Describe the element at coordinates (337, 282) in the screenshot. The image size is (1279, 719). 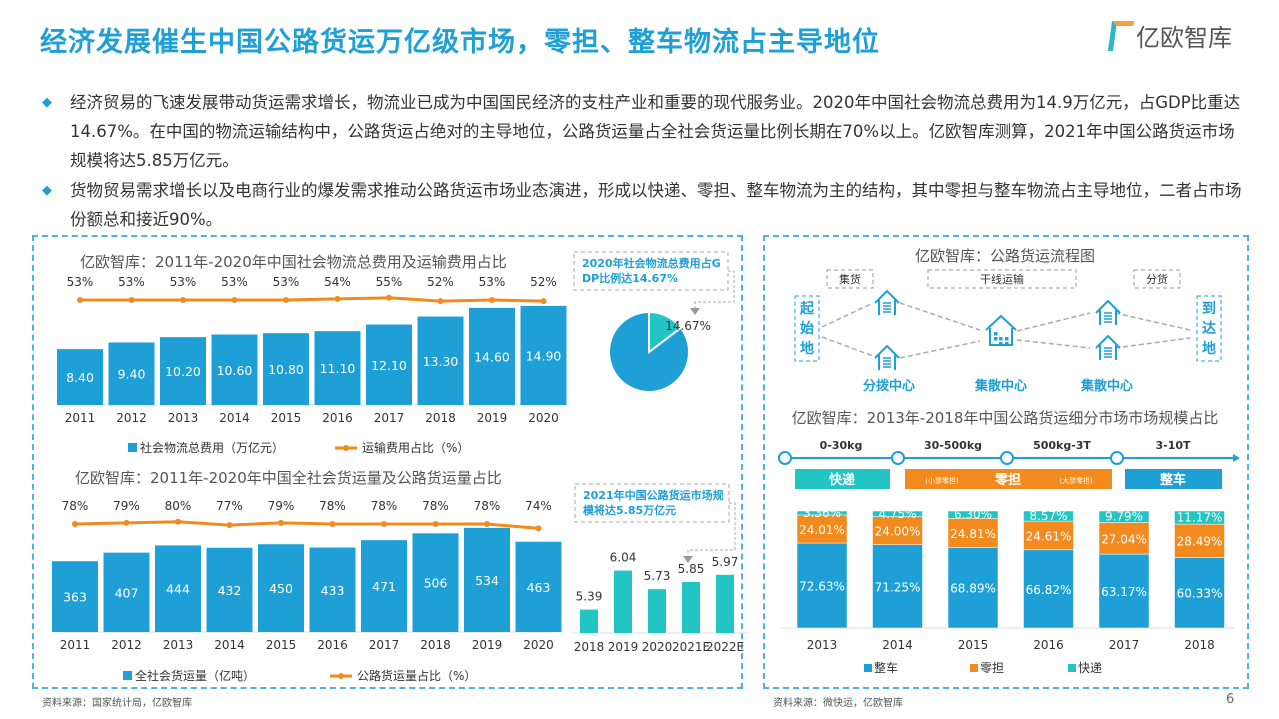
I see `line-label: 54%` at that location.